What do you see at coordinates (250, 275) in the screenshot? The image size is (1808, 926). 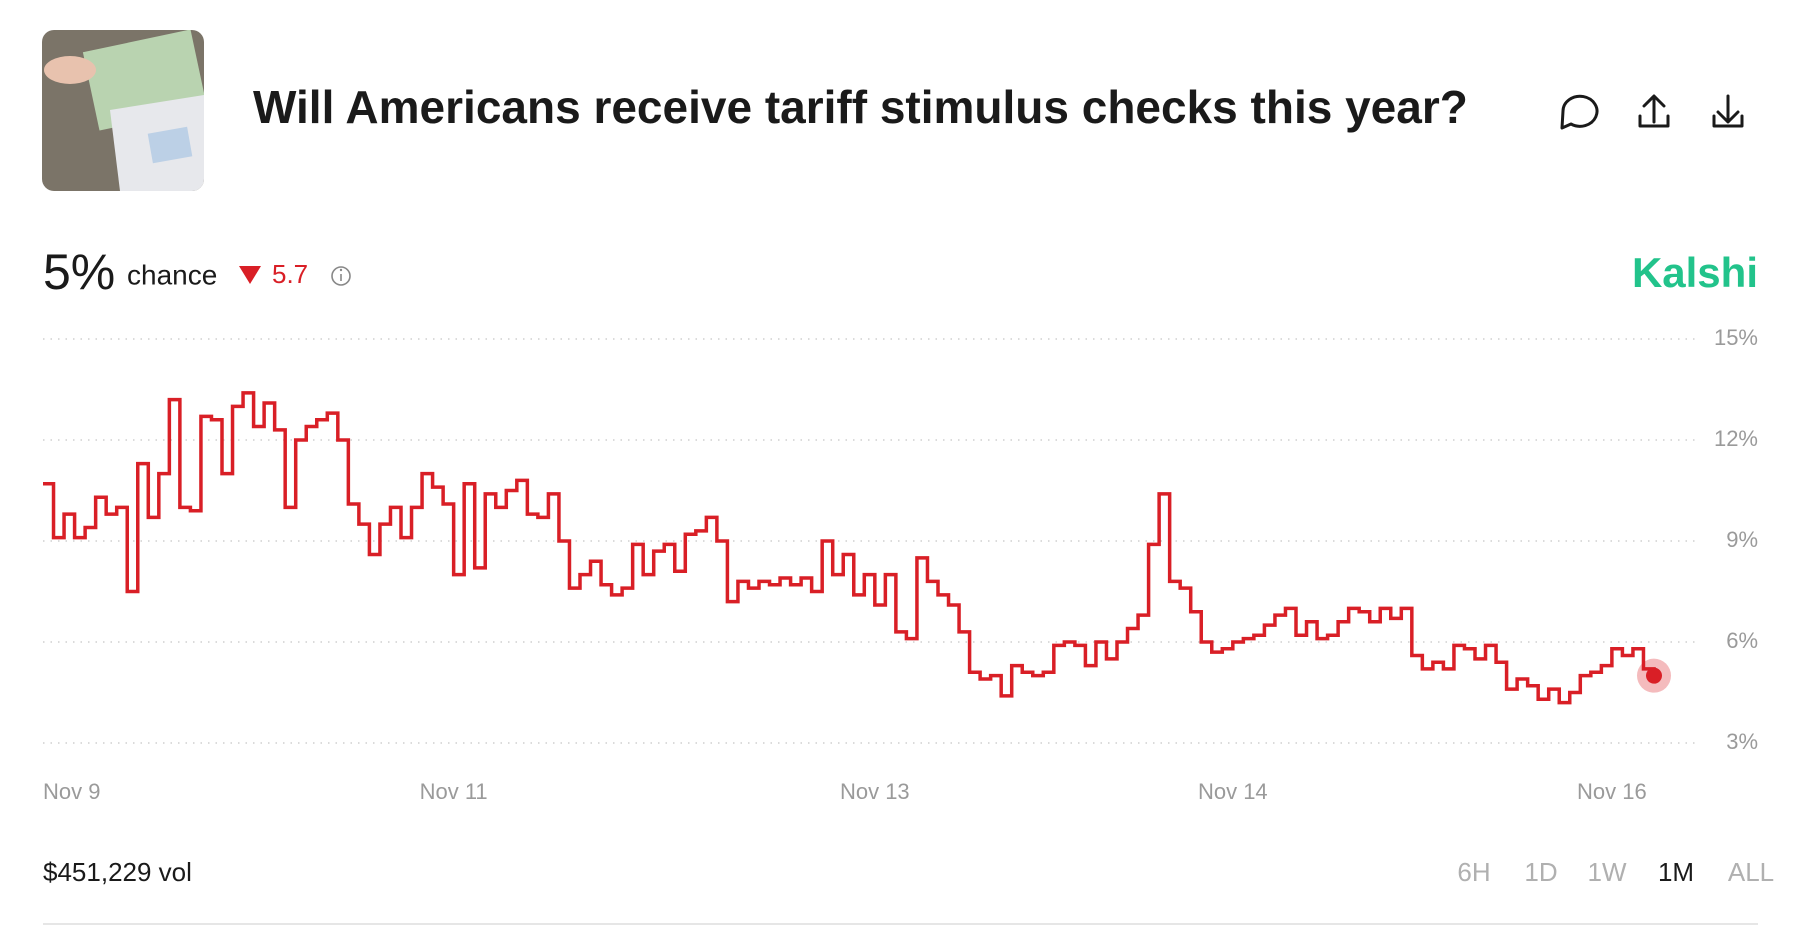 I see `down-arrow` at bounding box center [250, 275].